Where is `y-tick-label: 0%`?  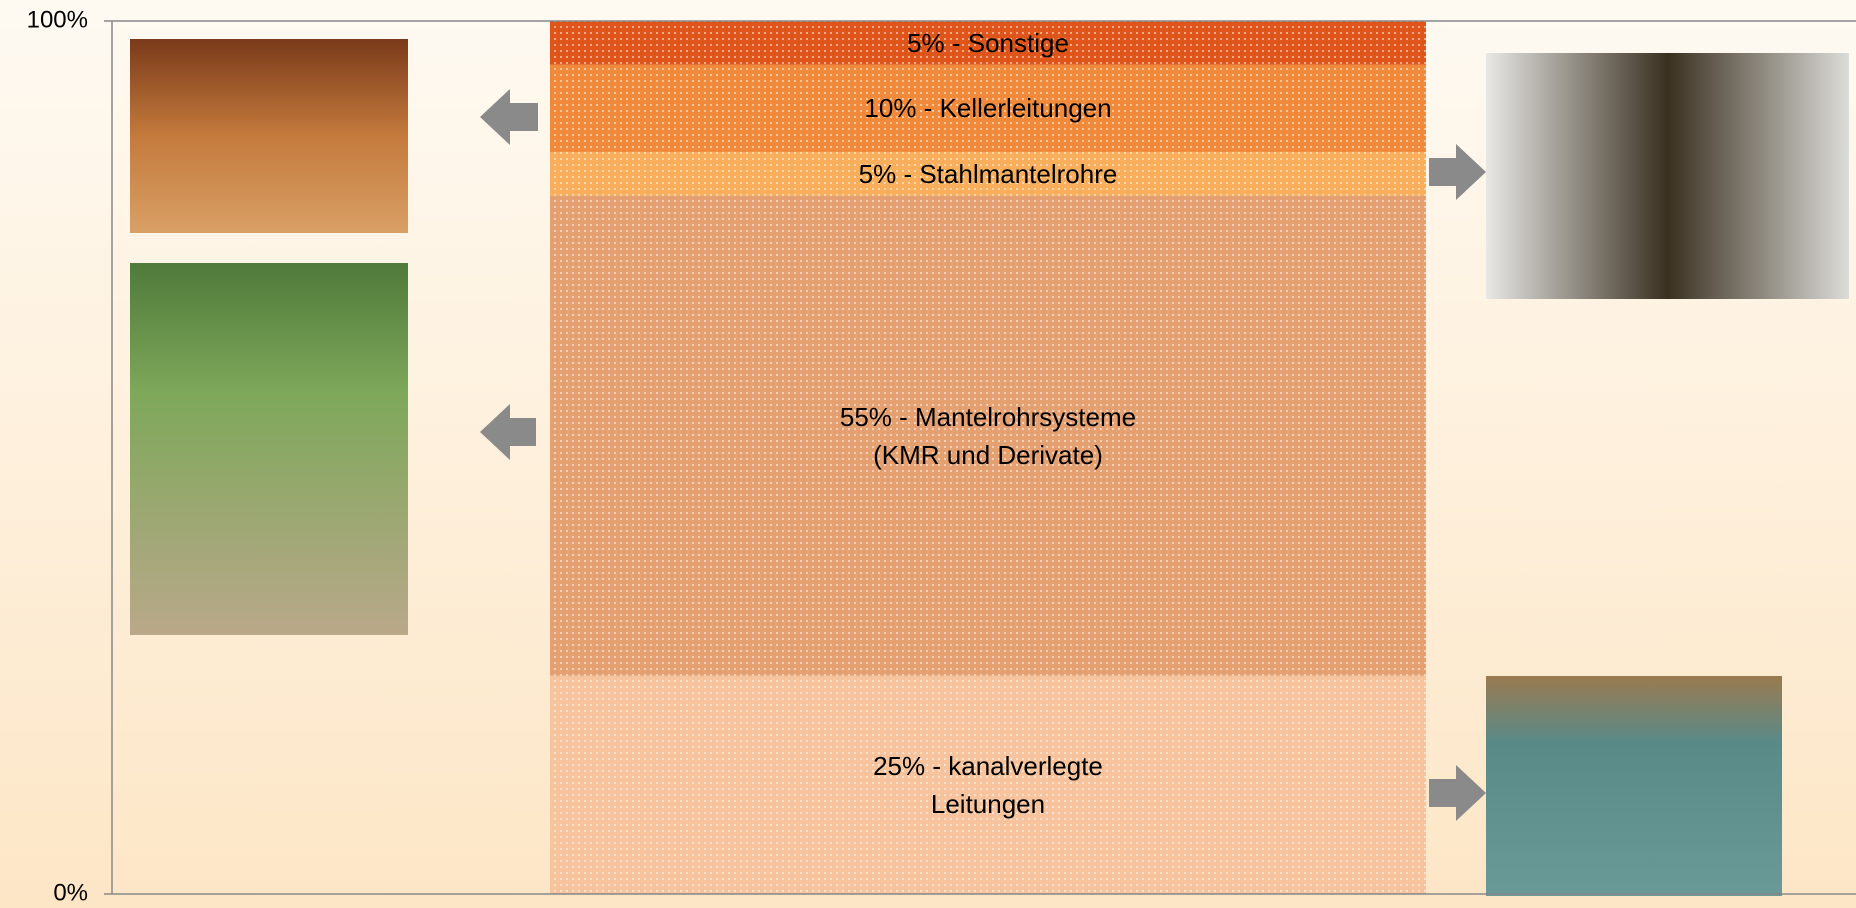 y-tick-label: 0% is located at coordinates (70, 892).